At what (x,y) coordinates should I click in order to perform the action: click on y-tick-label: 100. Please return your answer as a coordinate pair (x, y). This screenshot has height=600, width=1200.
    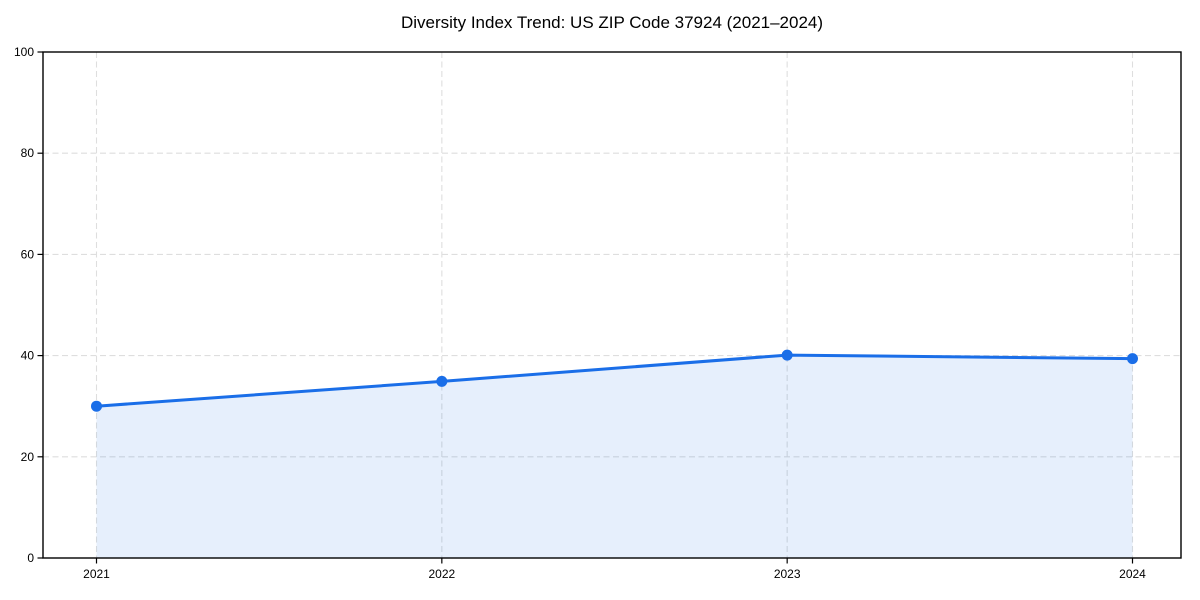
    Looking at the image, I should click on (24, 52).